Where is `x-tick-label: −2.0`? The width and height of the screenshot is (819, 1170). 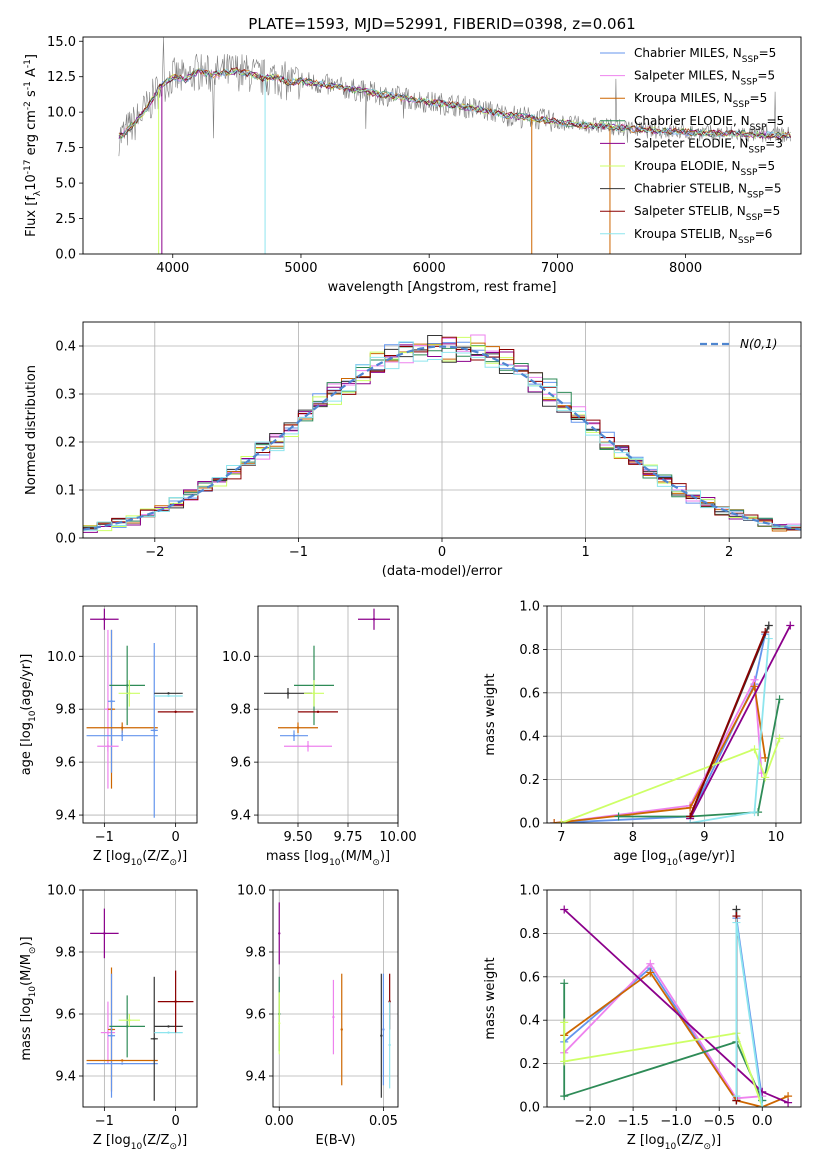 x-tick-label: −2.0 is located at coordinates (590, 1121).